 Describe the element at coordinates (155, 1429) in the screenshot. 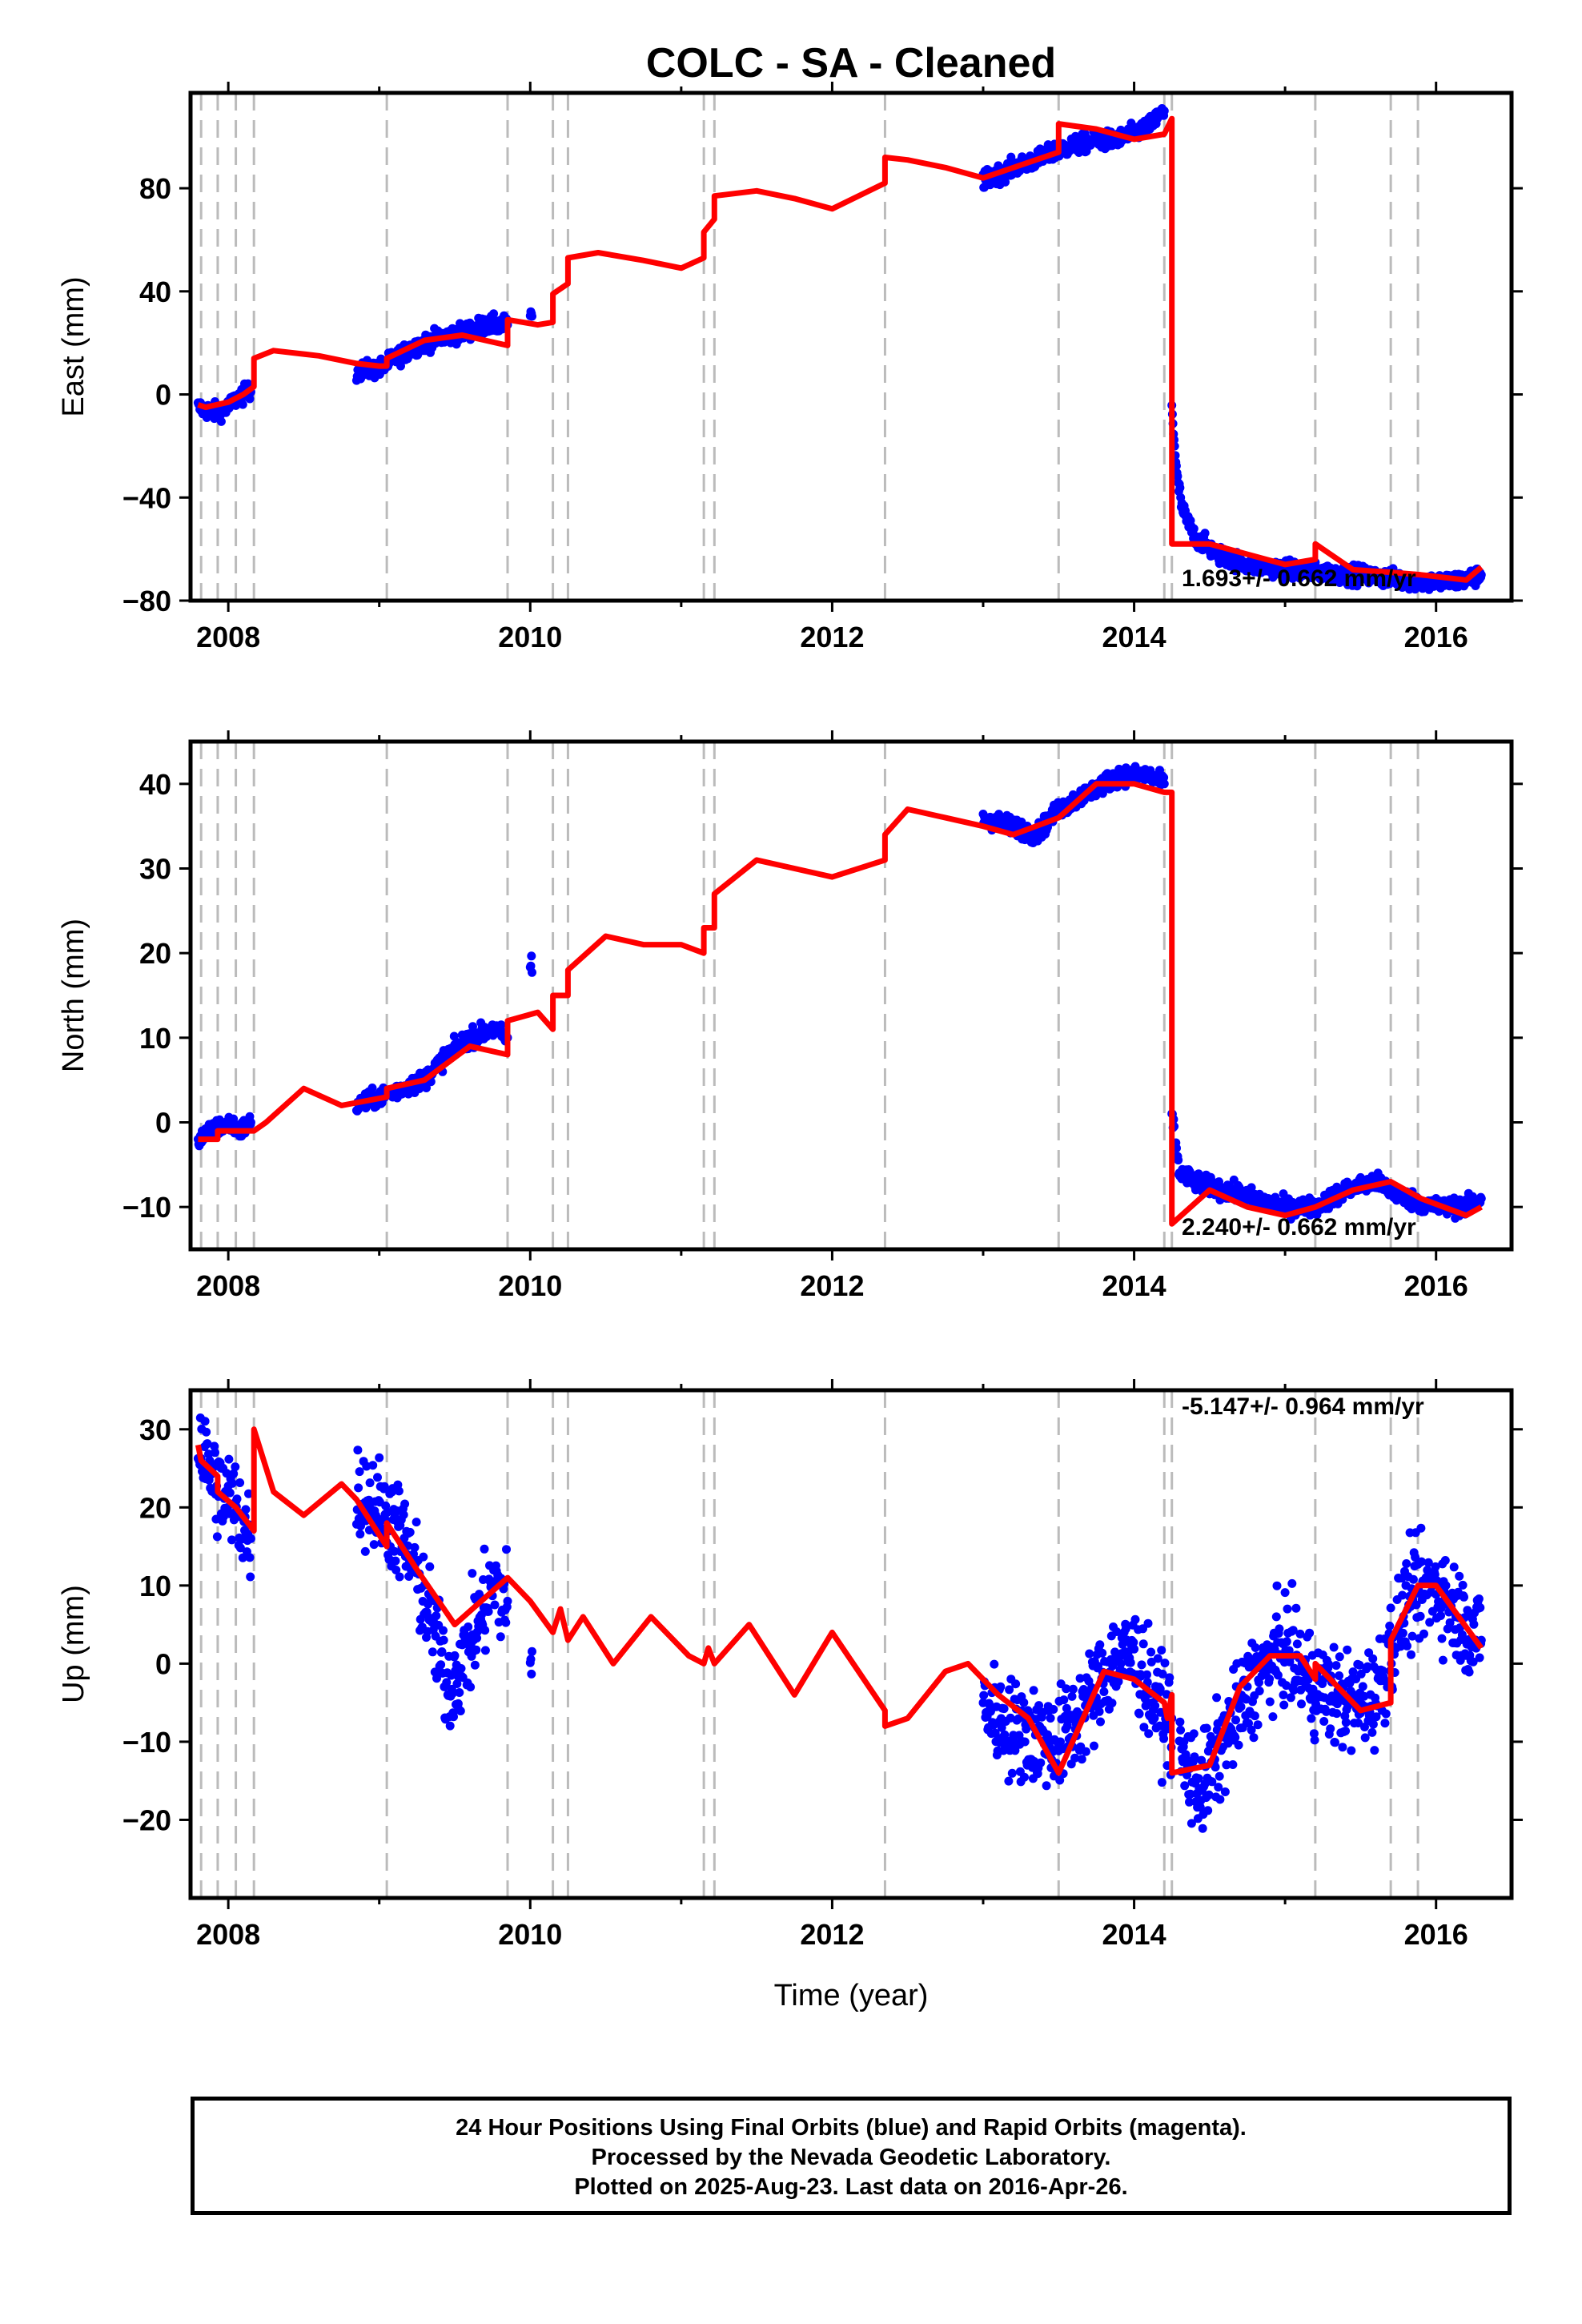

I see `y-tick-label: 30` at that location.